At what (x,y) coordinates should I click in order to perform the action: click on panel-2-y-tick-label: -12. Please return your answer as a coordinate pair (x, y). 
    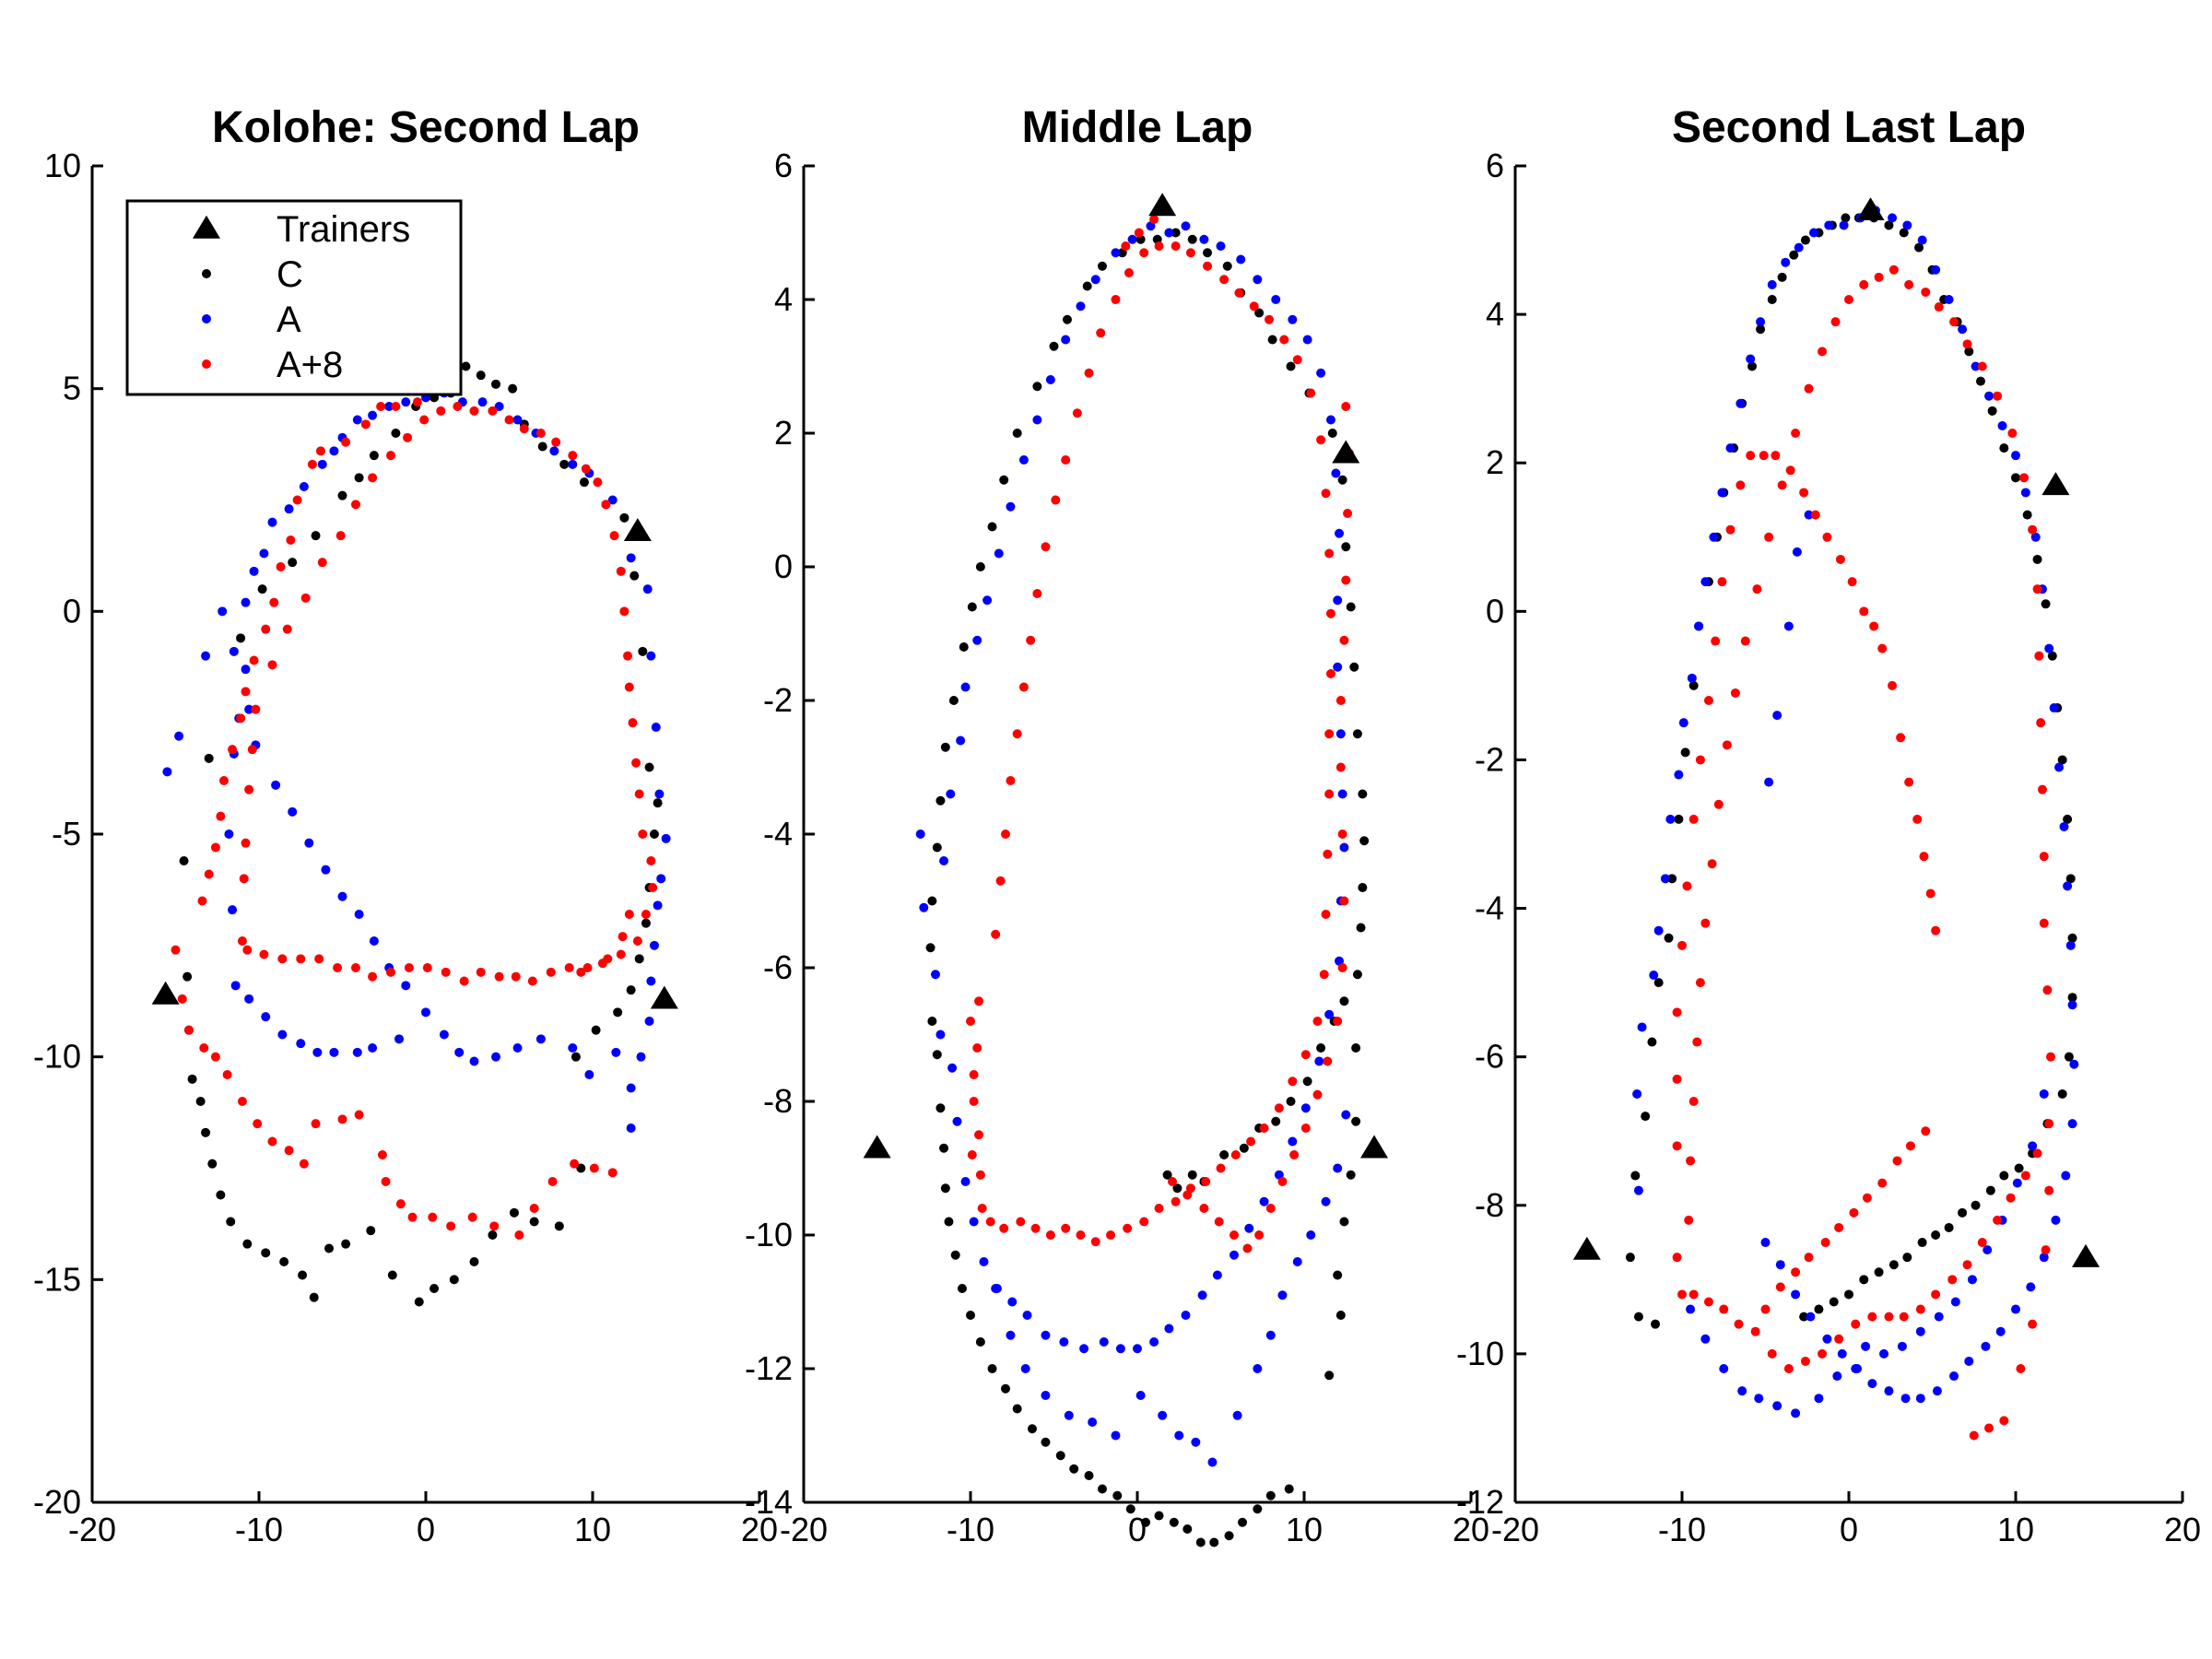
    Looking at the image, I should click on (769, 1368).